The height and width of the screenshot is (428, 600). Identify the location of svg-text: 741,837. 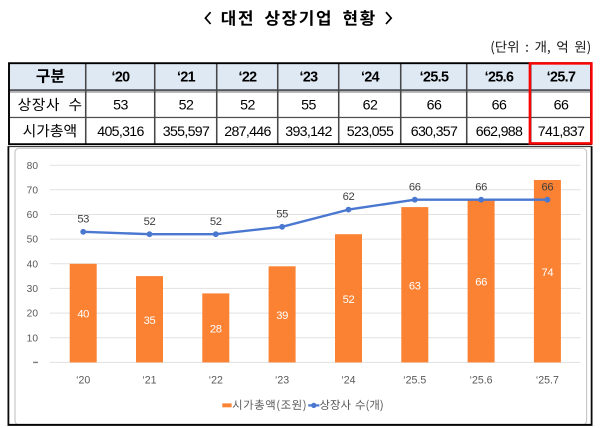
(561, 132).